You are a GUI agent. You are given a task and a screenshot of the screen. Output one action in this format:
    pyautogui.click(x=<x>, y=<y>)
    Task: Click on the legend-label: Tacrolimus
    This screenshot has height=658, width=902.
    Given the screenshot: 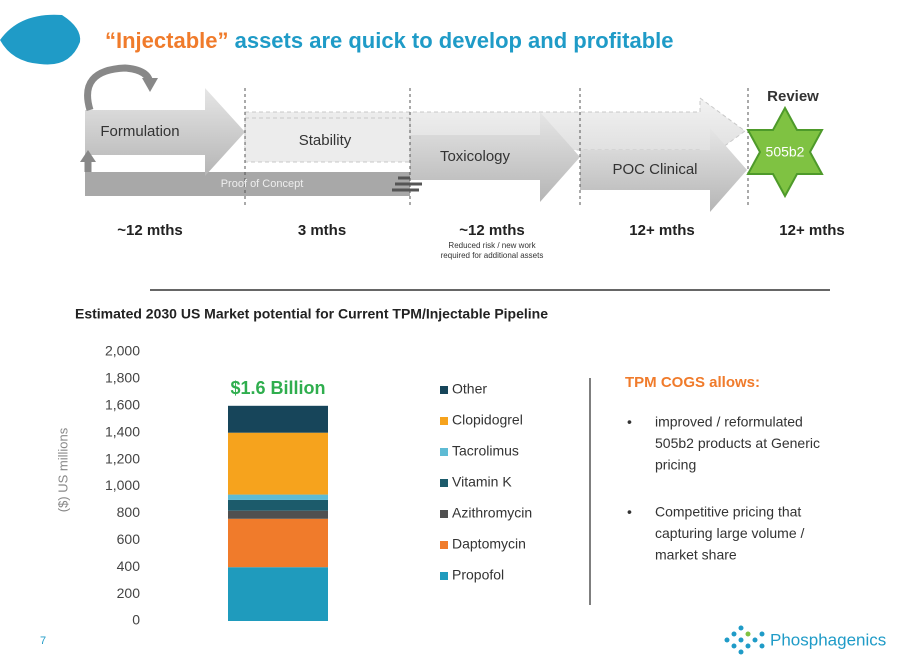 What is the action you would take?
    pyautogui.click(x=485, y=451)
    